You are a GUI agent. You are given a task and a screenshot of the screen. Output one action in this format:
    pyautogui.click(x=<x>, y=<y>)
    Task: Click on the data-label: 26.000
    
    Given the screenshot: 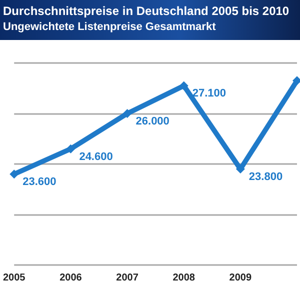 What is the action you would take?
    pyautogui.click(x=153, y=122)
    